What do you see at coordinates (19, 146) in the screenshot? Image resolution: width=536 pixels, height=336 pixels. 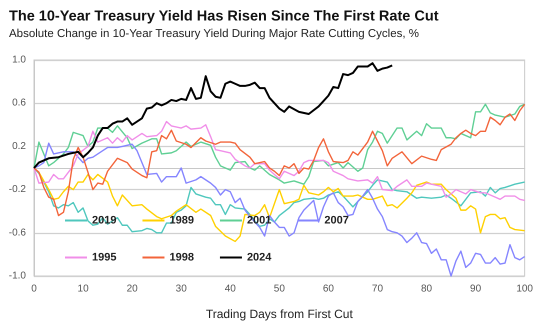 I see `y-tick-label: 0.2` at bounding box center [19, 146].